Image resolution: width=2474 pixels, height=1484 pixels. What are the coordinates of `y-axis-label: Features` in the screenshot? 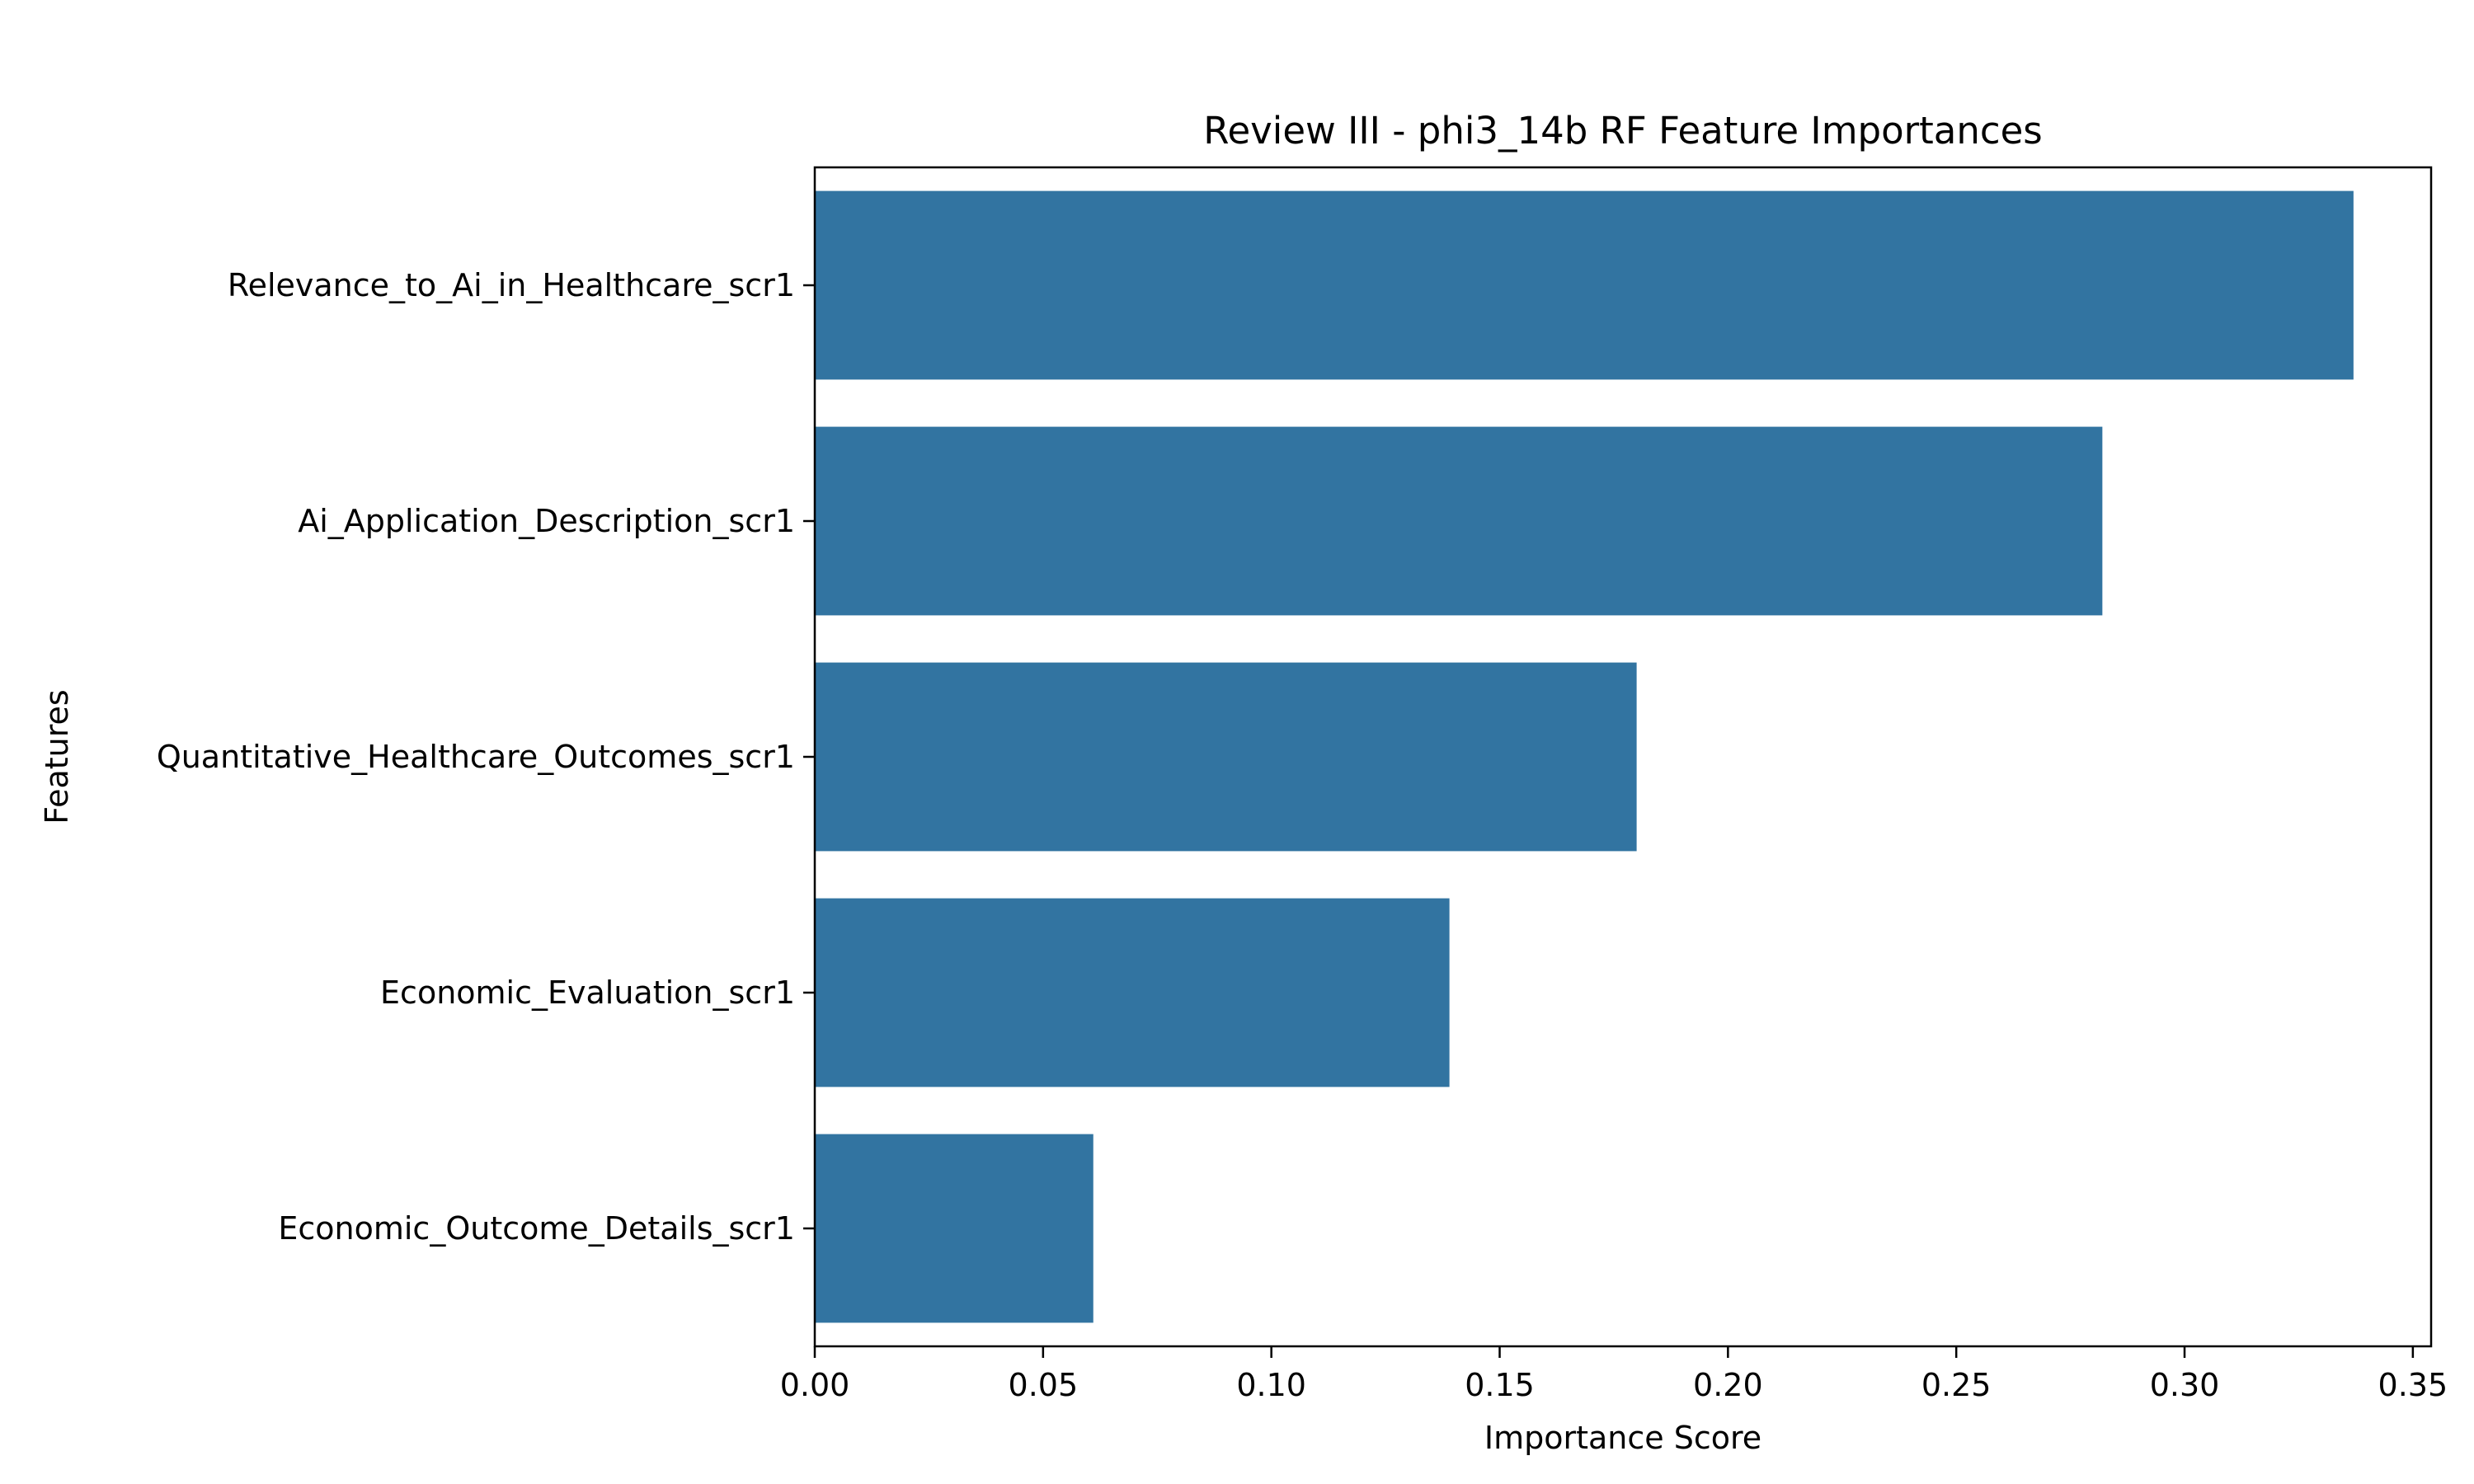 It's located at (57, 756).